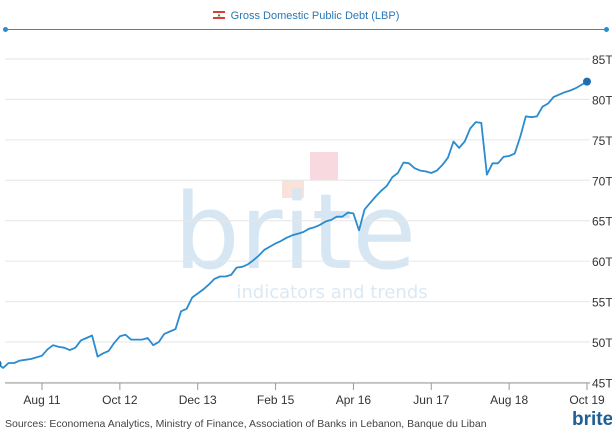 This screenshot has height=439, width=612. Describe the element at coordinates (306, 29) in the screenshot. I see `title-rule` at that location.